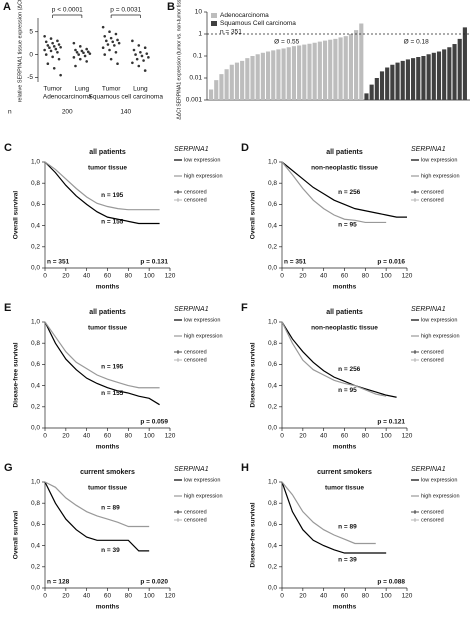  What do you see at coordinates (154, 422) in the screenshot?
I see `p-value: p = 0.059` at bounding box center [154, 422].